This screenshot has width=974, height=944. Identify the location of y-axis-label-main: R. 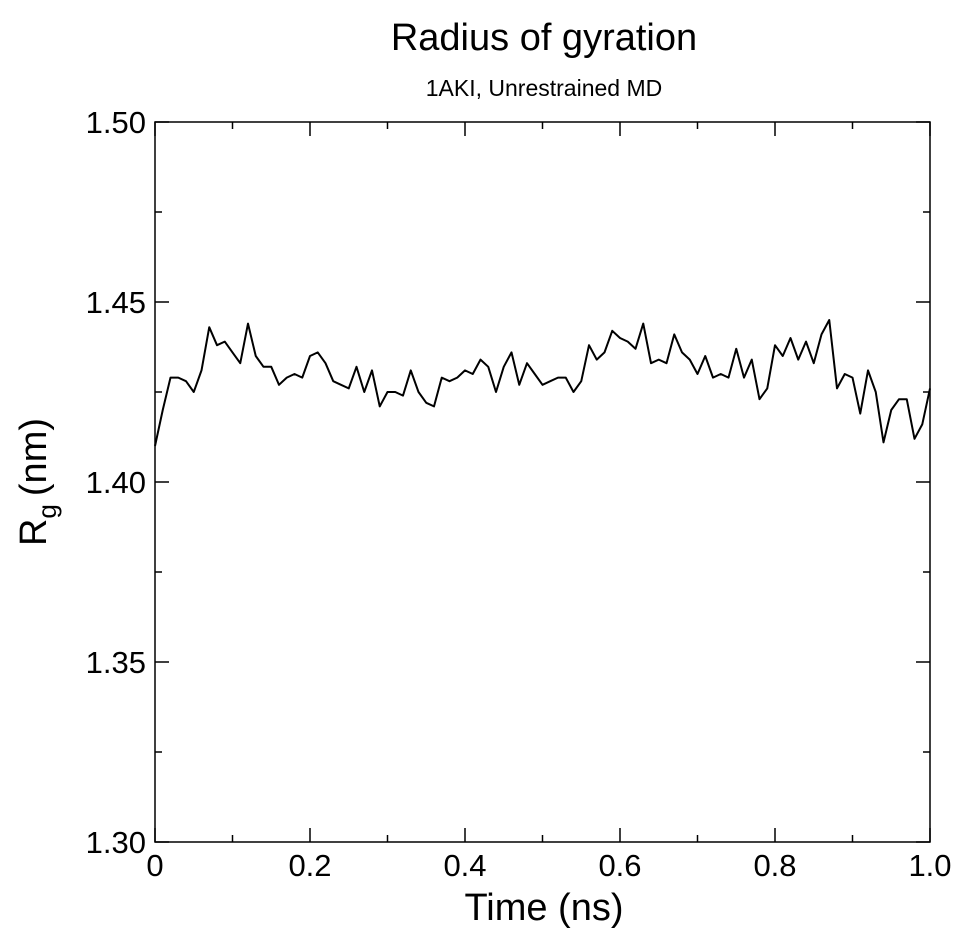
(34, 532).